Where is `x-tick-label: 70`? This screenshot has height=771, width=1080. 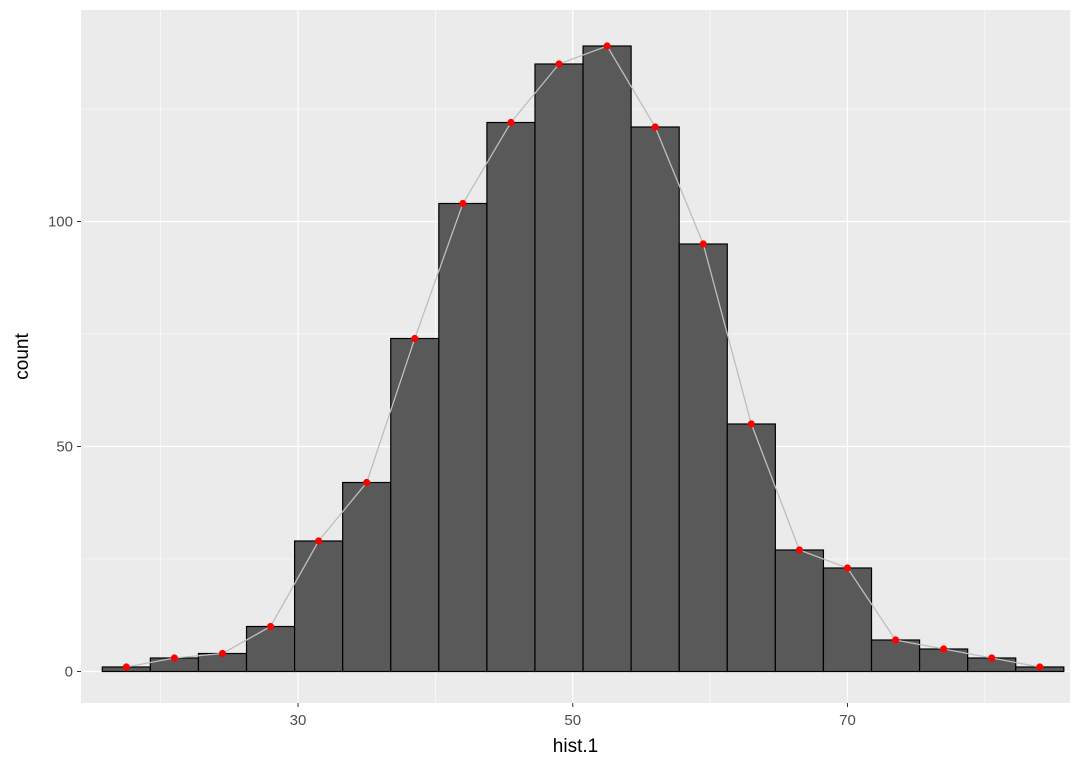
x-tick-label: 70 is located at coordinates (847, 720).